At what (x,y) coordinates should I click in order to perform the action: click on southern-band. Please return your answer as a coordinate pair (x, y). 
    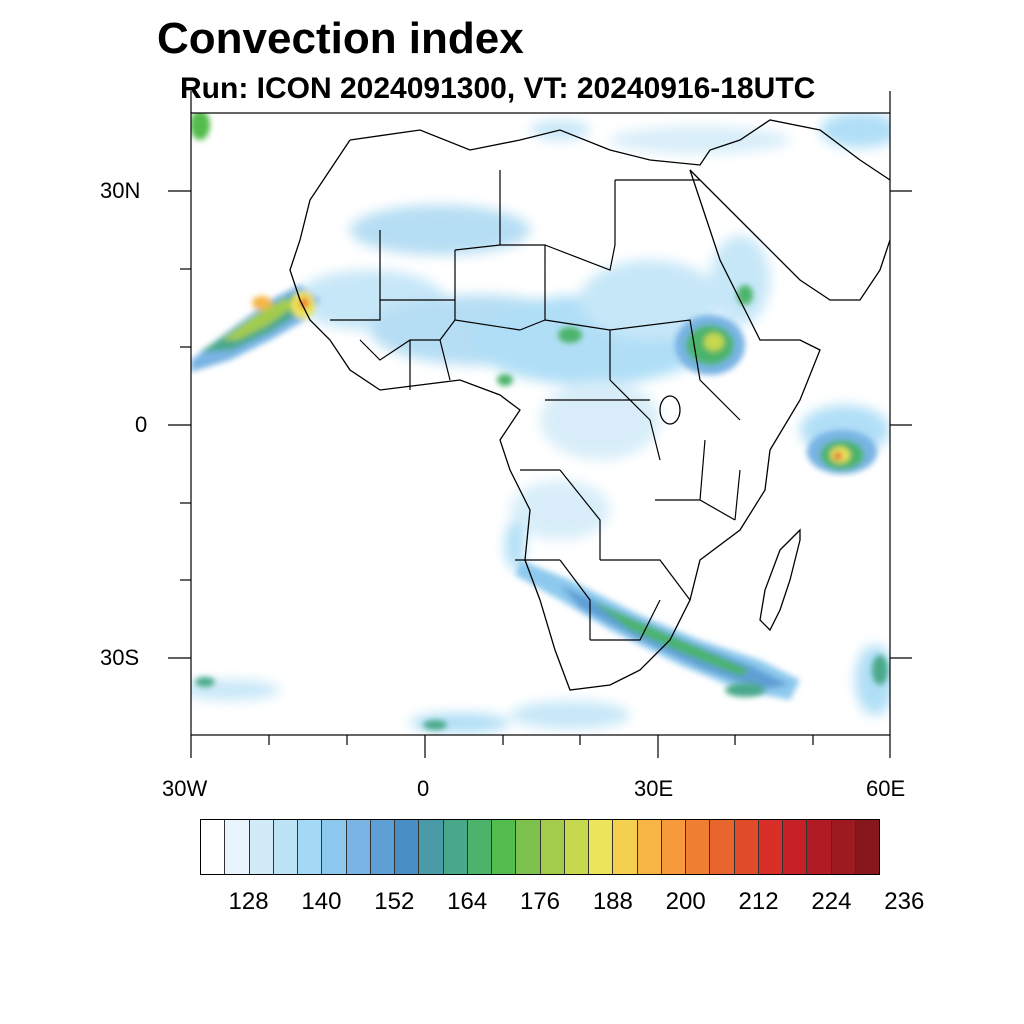
    Looking at the image, I should click on (657, 630).